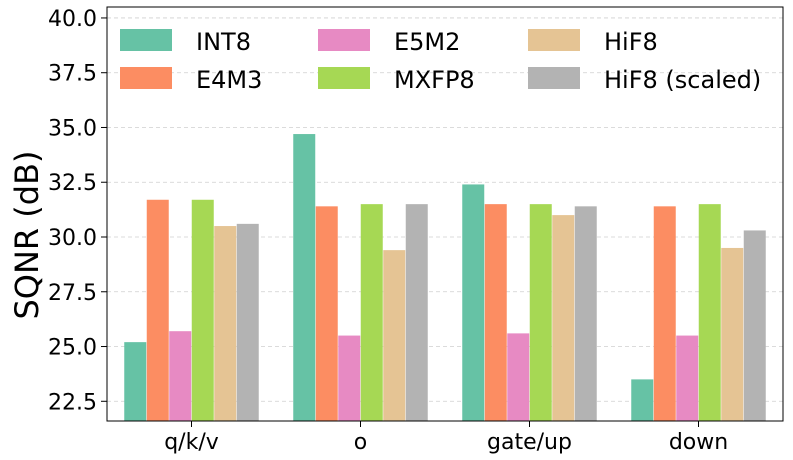 The width and height of the screenshot is (793, 460). I want to click on bar-mxfp8-o, so click(371, 312).